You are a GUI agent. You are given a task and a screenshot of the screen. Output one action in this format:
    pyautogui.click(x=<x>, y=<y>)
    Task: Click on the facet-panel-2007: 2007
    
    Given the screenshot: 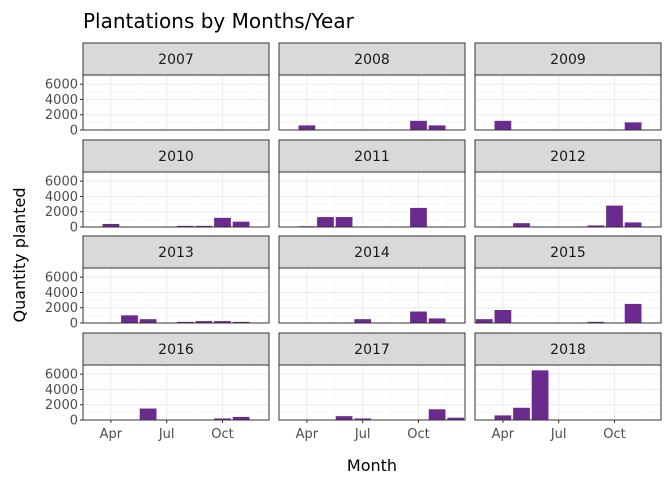 What is the action you would take?
    pyautogui.click(x=176, y=86)
    